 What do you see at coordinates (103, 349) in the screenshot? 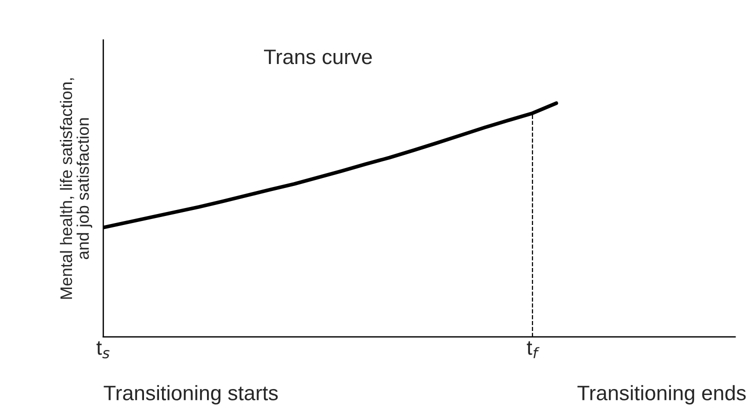
I see `x-tick-label: t$_{s}$` at bounding box center [103, 349].